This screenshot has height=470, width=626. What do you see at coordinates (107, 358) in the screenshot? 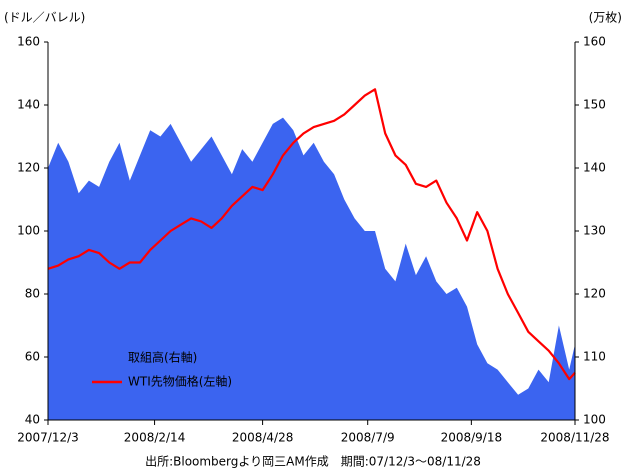
I see `legend-swatch` at bounding box center [107, 358].